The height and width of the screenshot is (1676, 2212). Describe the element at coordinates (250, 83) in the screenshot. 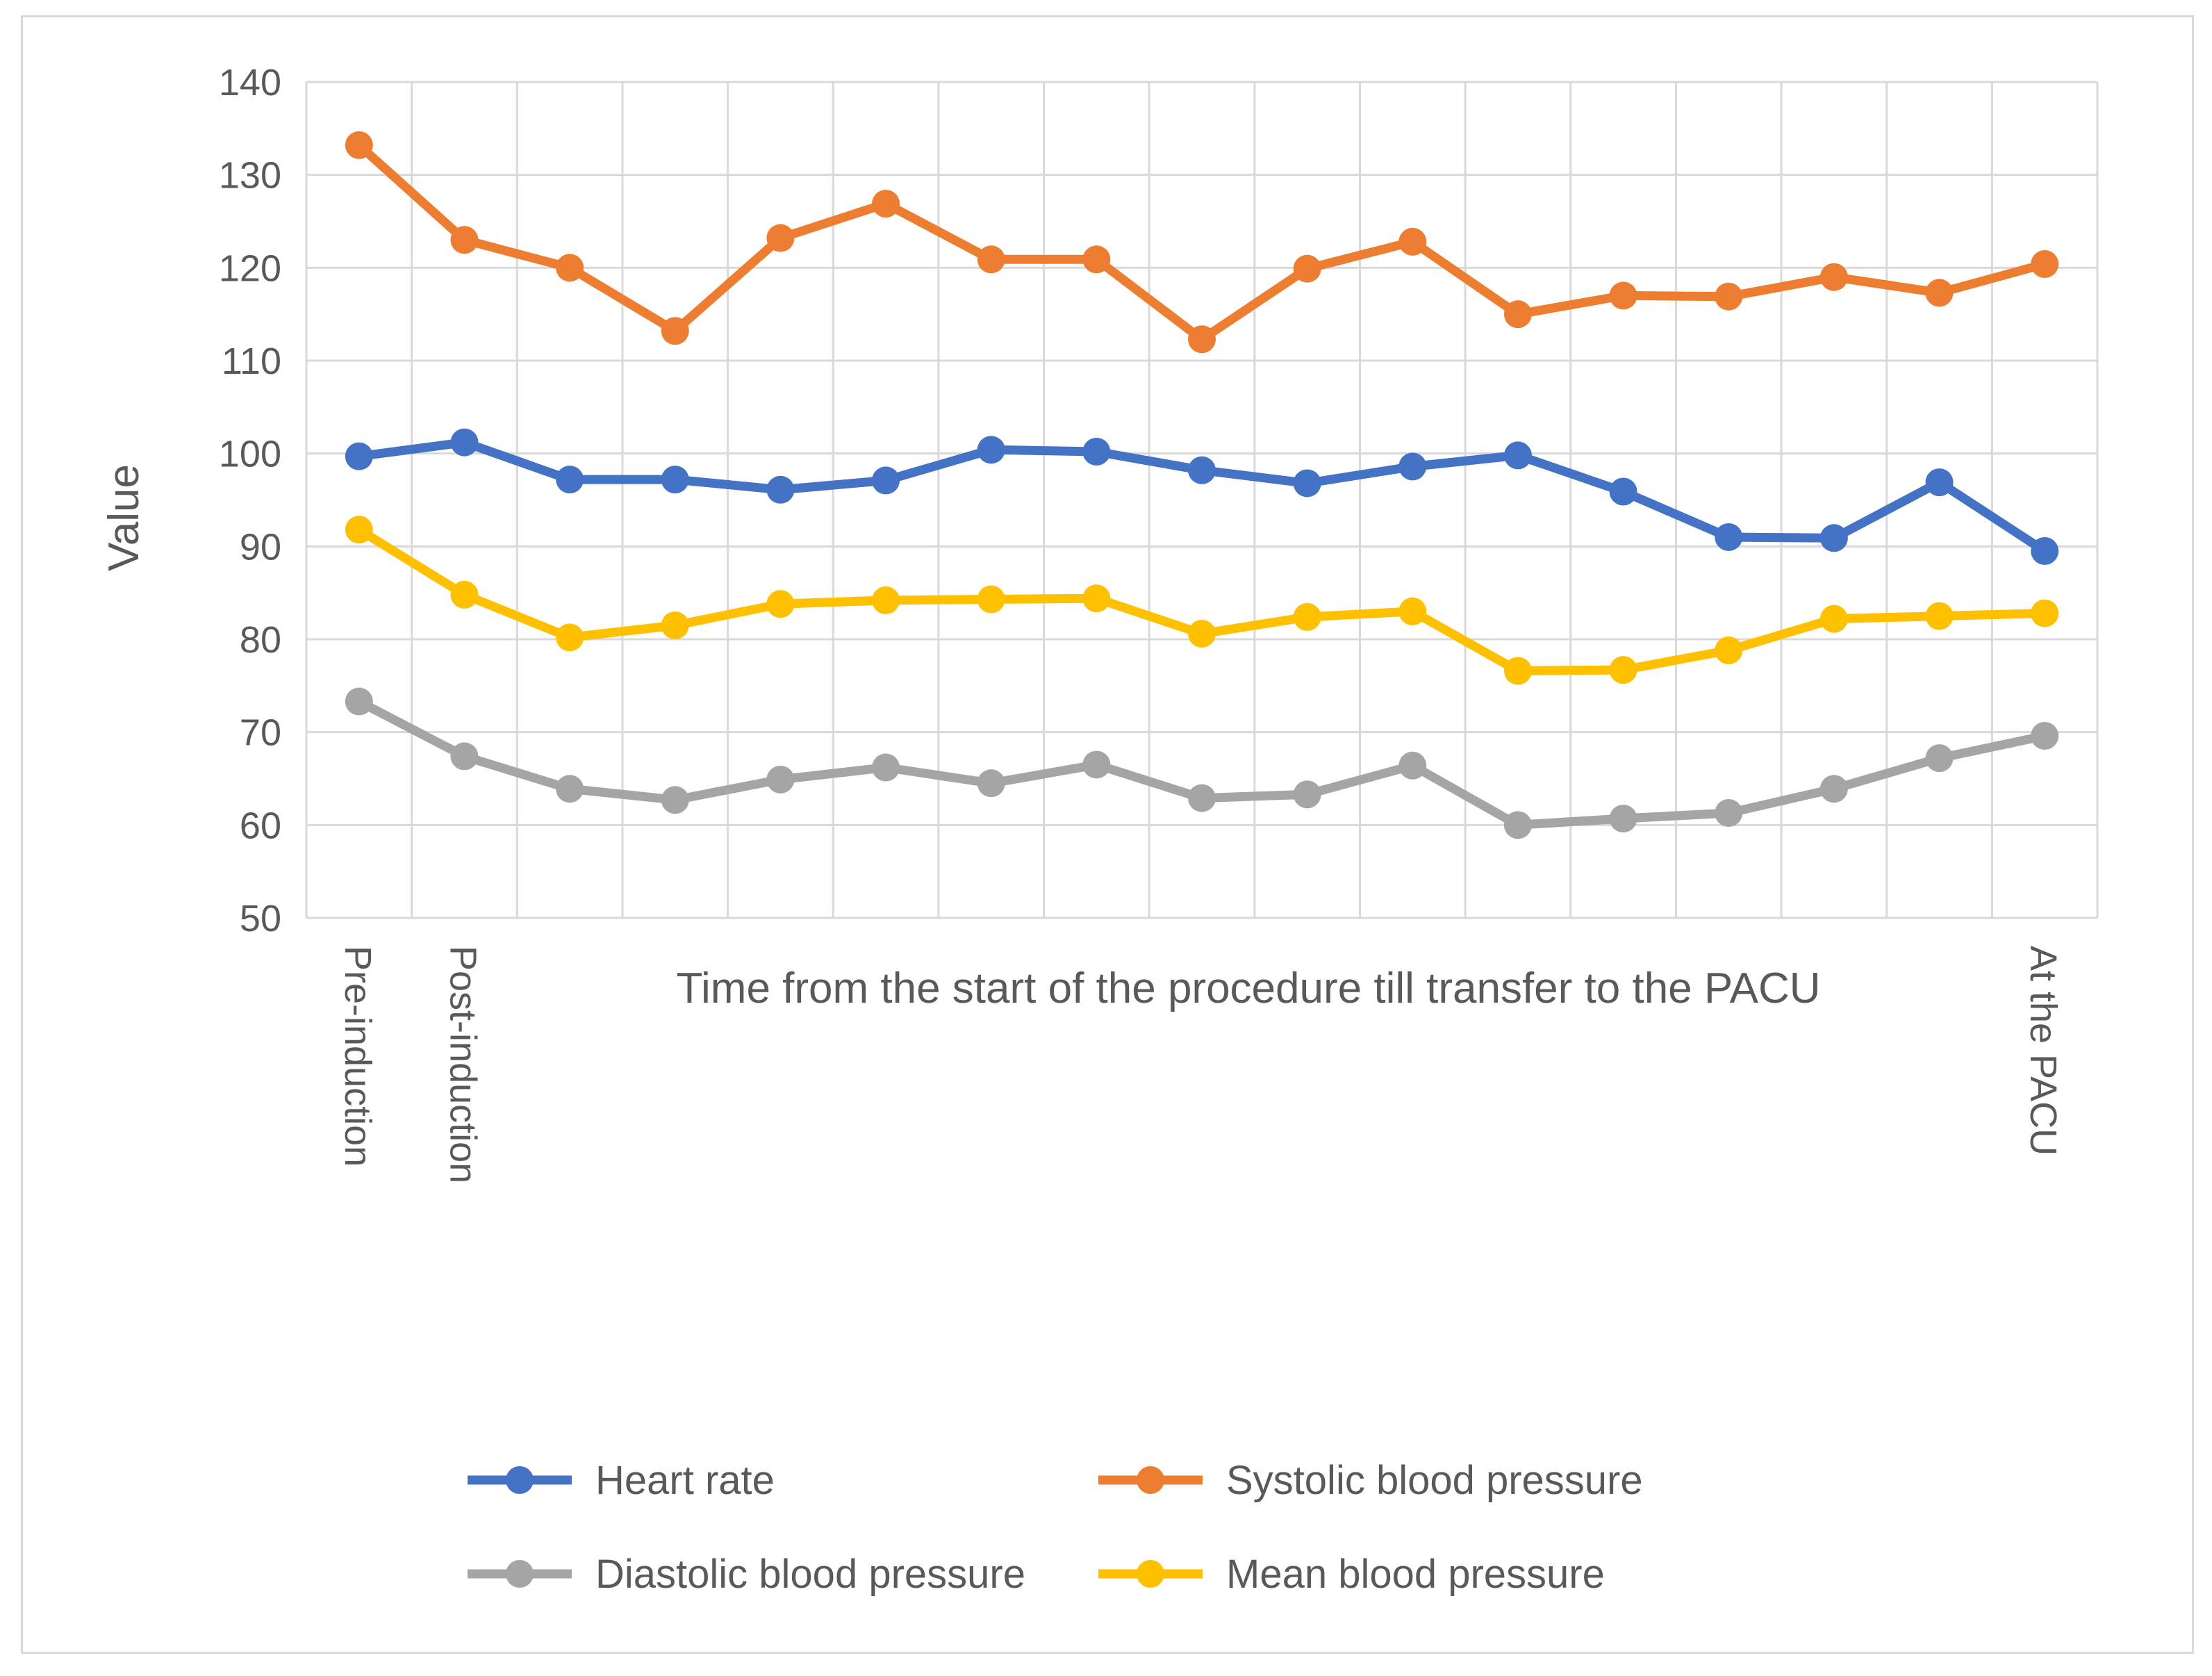

I see `y-tick-label: 140` at that location.